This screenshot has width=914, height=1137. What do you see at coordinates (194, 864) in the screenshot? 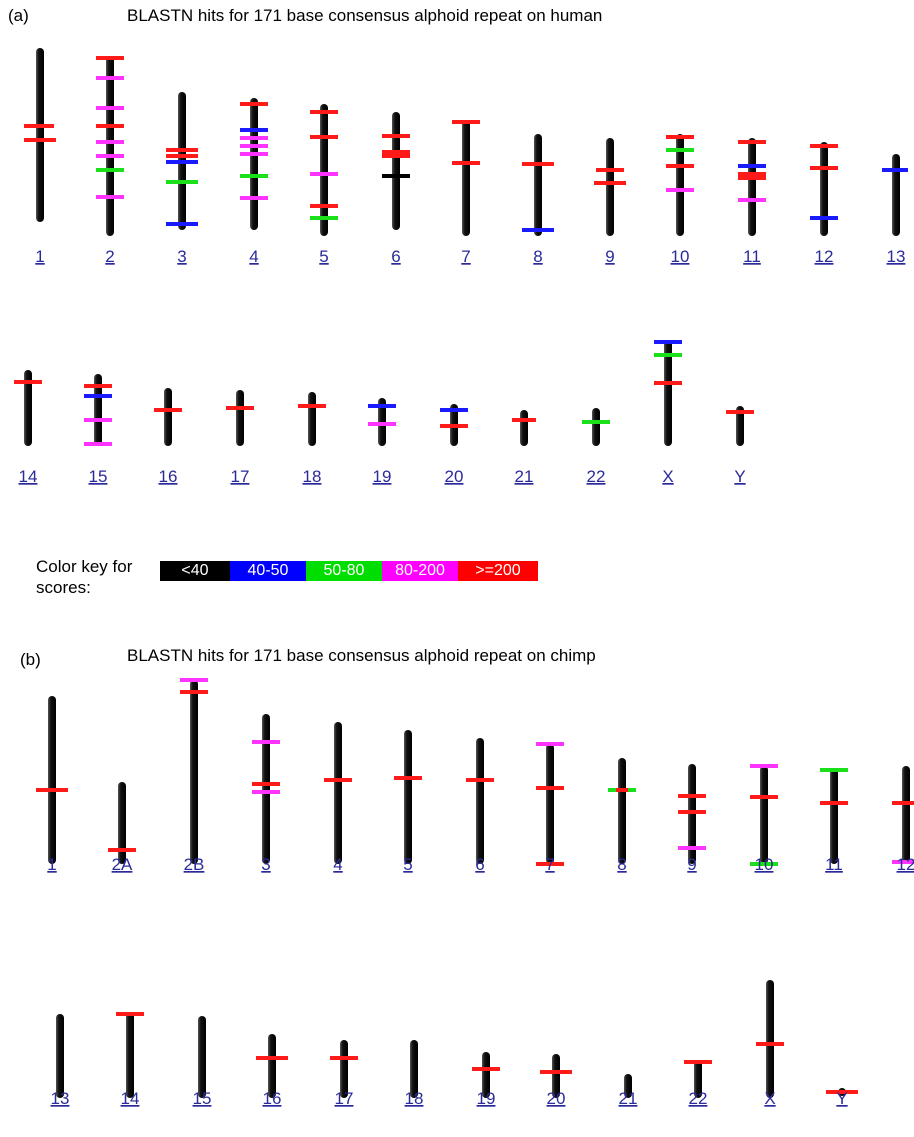
I see `chromosome-link-2B: 2B` at bounding box center [194, 864].